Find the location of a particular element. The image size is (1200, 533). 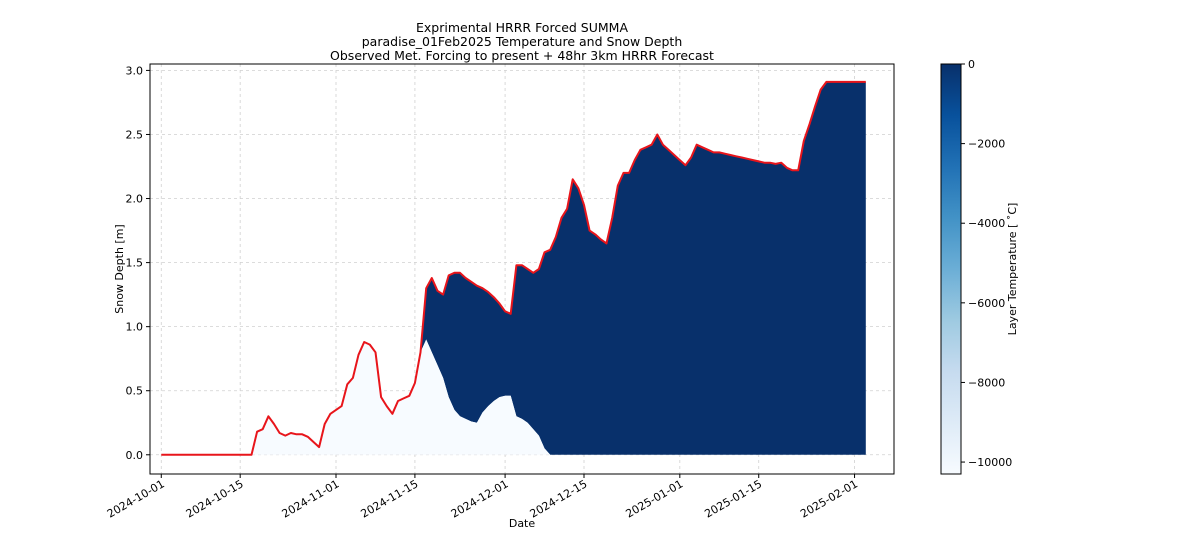

x-tick-label: 2024-12-01 is located at coordinates (480, 498).